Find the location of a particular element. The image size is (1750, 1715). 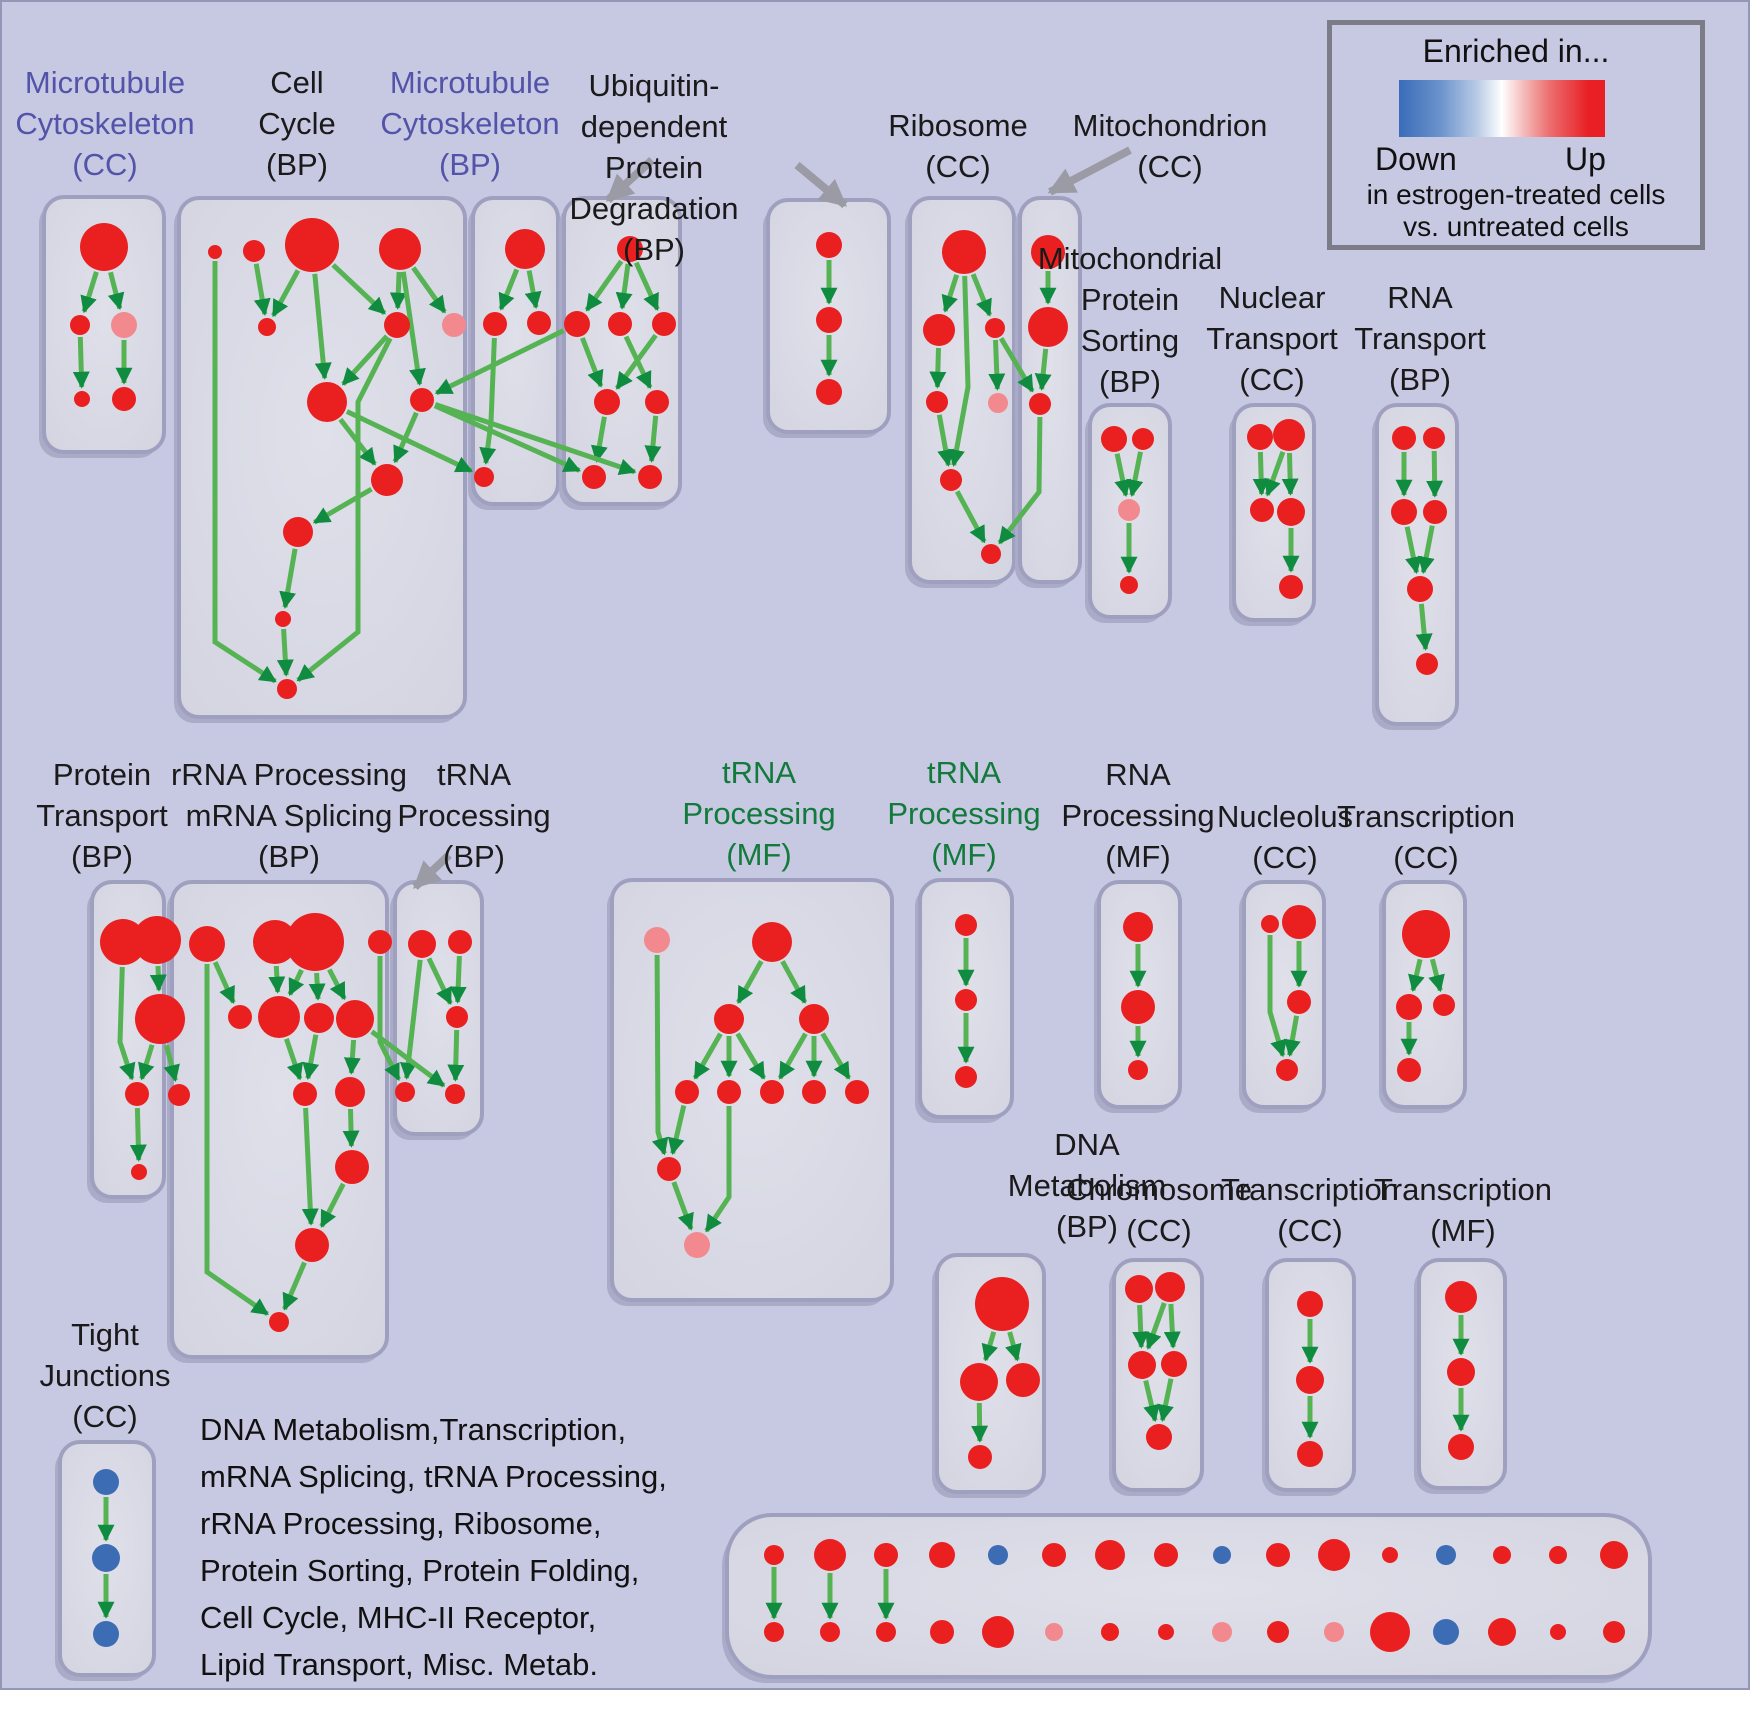

cluster-box-misc-cluster is located at coordinates (1188, 1596).